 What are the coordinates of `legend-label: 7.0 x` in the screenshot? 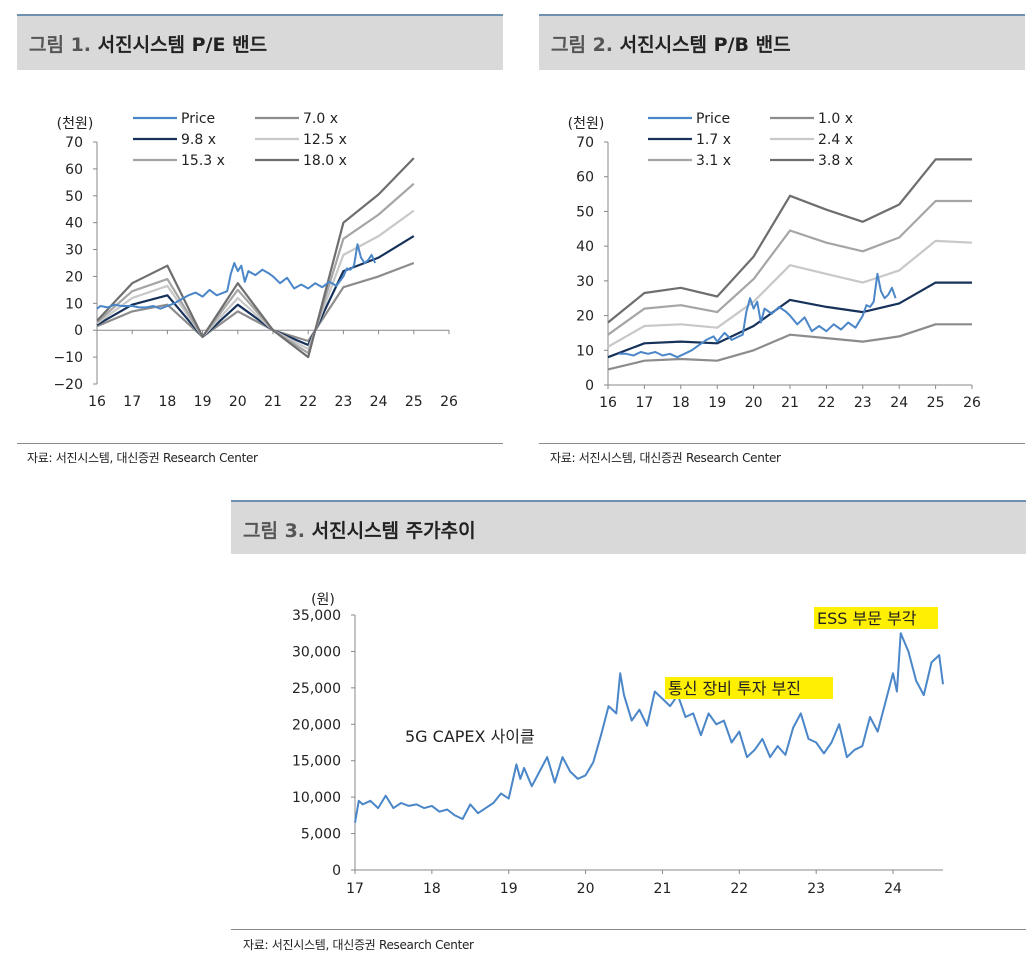 It's located at (320, 119).